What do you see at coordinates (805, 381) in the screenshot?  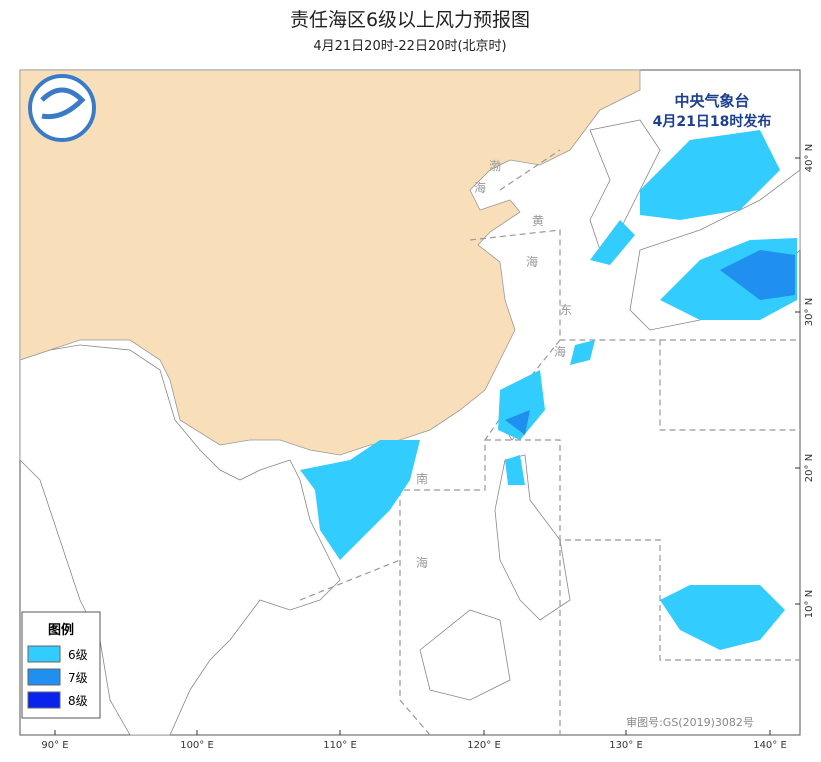 I see `lat-labels: 40° N 30° N 20° N 10° N` at bounding box center [805, 381].